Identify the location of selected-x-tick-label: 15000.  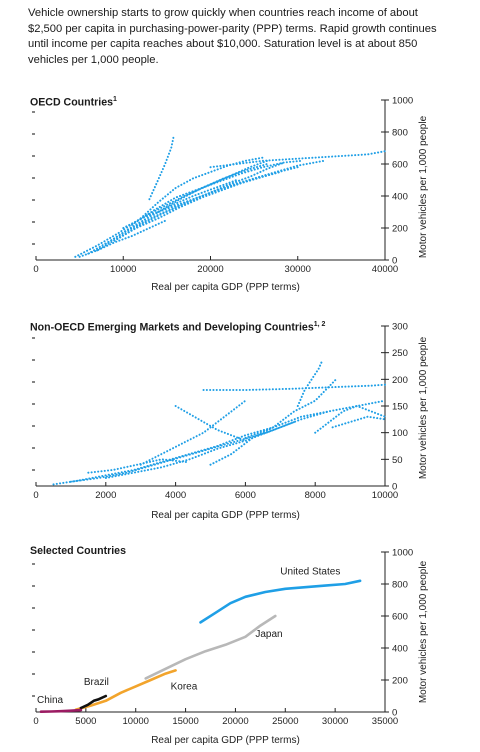
(185, 721).